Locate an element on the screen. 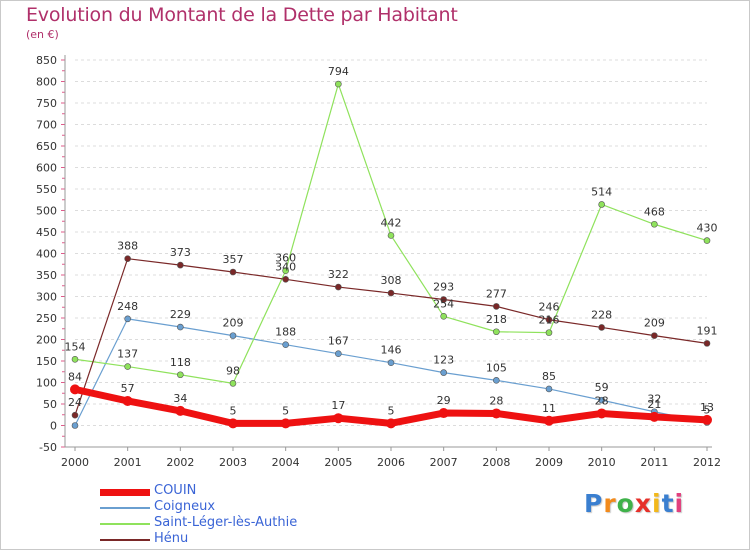 Image resolution: width=750 pixels, height=550 pixels. data-label: 322 is located at coordinates (338, 274).